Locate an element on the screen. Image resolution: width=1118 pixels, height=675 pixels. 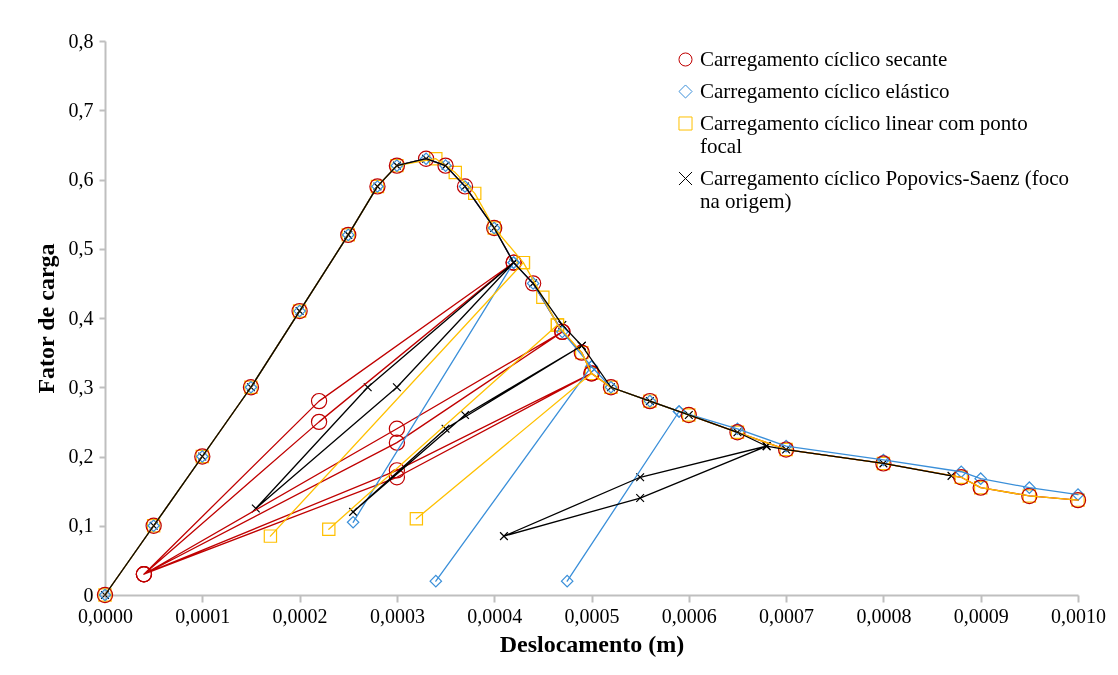
x-axis-title: Deslocamento (m) is located at coordinates (592, 643).